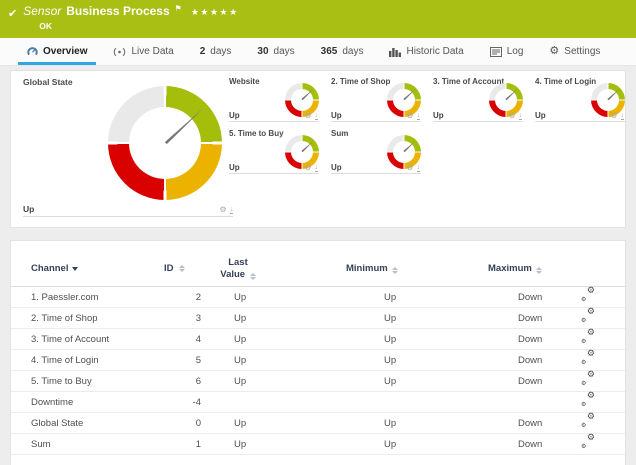 The height and width of the screenshot is (465, 636). What do you see at coordinates (403, 268) in the screenshot?
I see `column-header-minimum: Minimum` at bounding box center [403, 268].